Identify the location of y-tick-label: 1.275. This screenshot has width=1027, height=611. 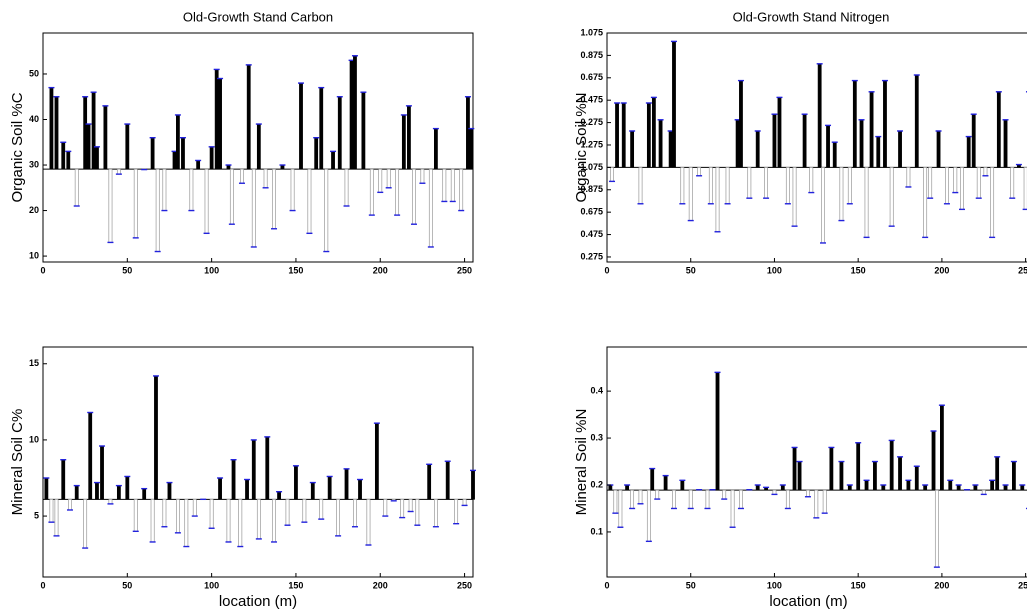
(591, 144).